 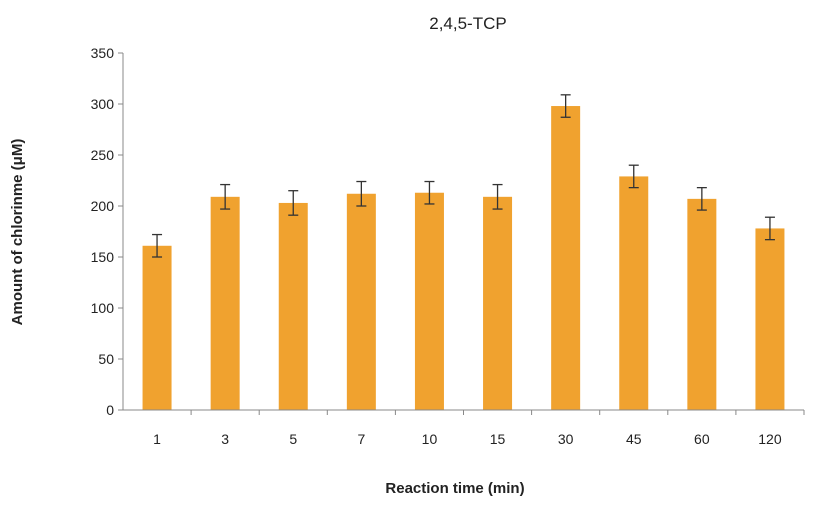 I want to click on x-tick-label: 10, so click(x=430, y=439).